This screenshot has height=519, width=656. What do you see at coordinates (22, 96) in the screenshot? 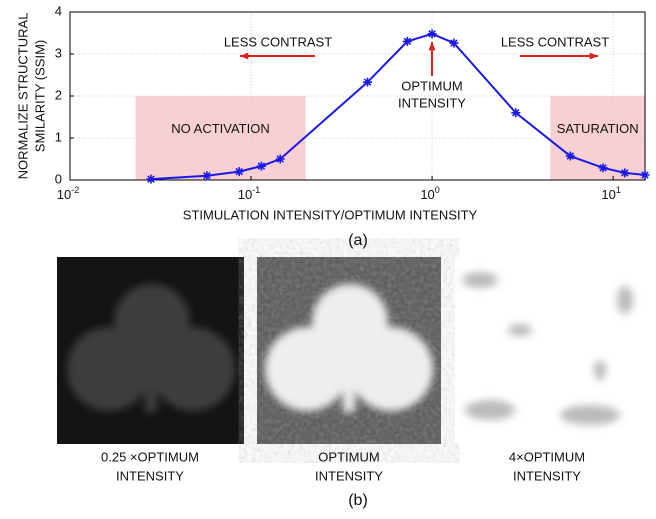
I see `y-axis-label: NORMALIZE STRUCTURAL` at bounding box center [22, 96].